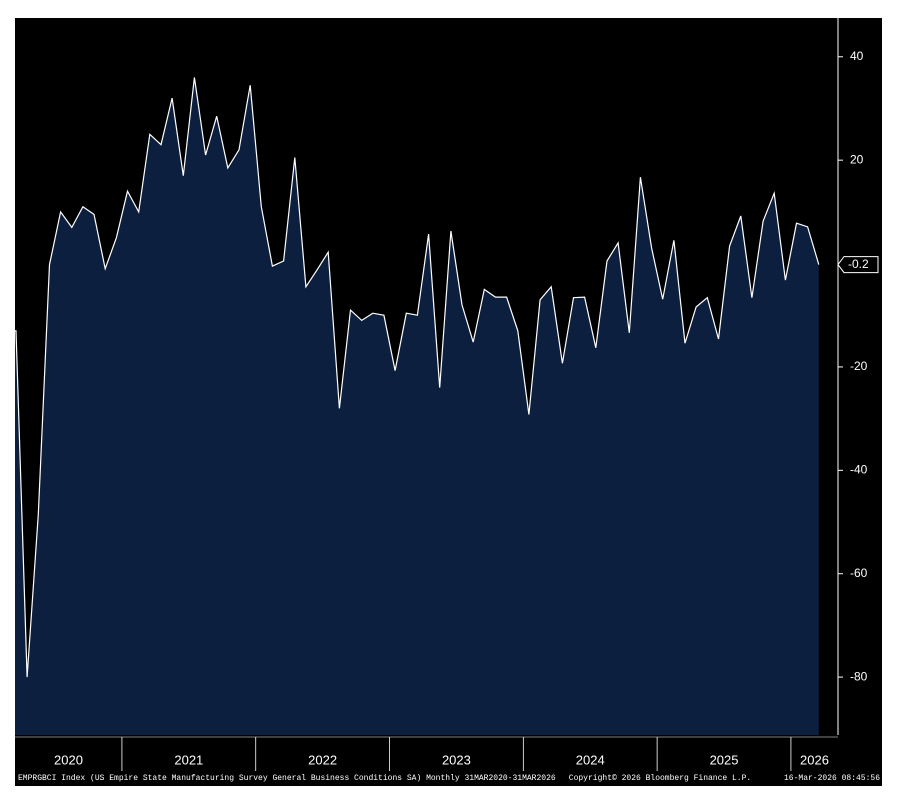 The height and width of the screenshot is (800, 902). What do you see at coordinates (832, 778) in the screenshot?
I see `footer-right: 16-Mar-2026 08:45:56` at bounding box center [832, 778].